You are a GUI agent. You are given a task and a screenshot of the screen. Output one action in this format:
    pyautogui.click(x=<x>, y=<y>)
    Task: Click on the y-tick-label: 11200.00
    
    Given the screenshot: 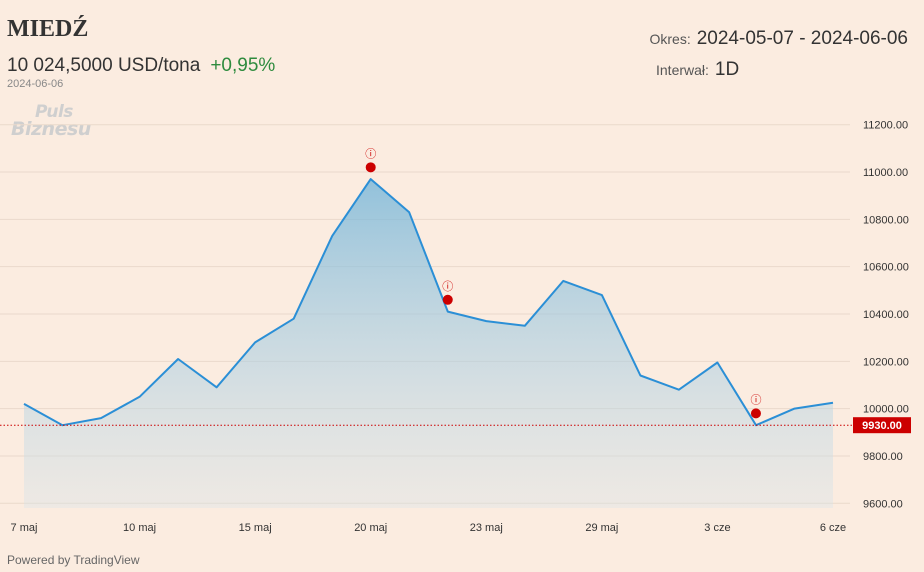 What is the action you would take?
    pyautogui.click(x=885, y=126)
    